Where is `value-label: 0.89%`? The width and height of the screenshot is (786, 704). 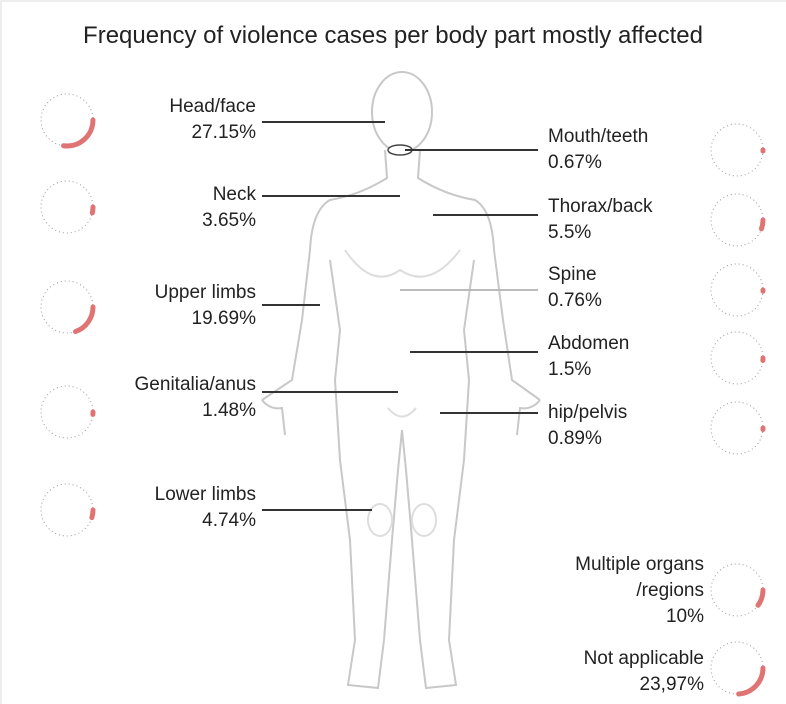
value-label: 0.89% is located at coordinates (575, 438).